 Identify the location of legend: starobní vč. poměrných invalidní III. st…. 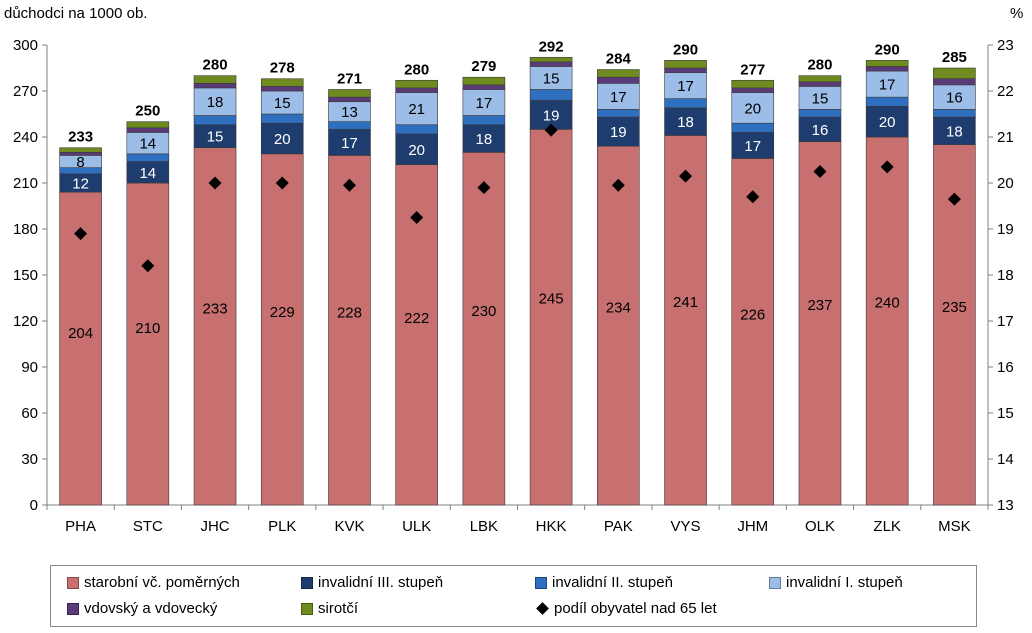
(513, 596).